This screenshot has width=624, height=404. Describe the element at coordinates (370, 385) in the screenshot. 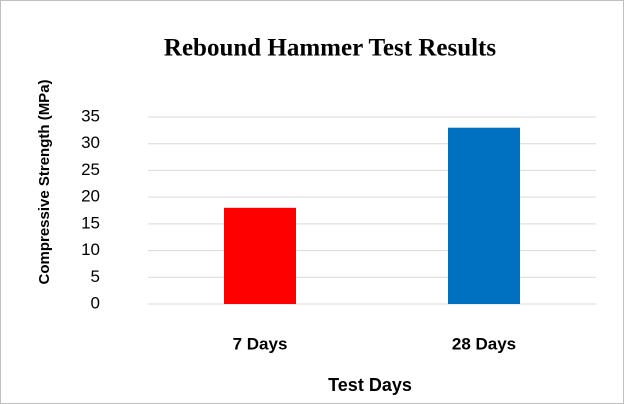

I see `x-axis-title: Test Days` at that location.